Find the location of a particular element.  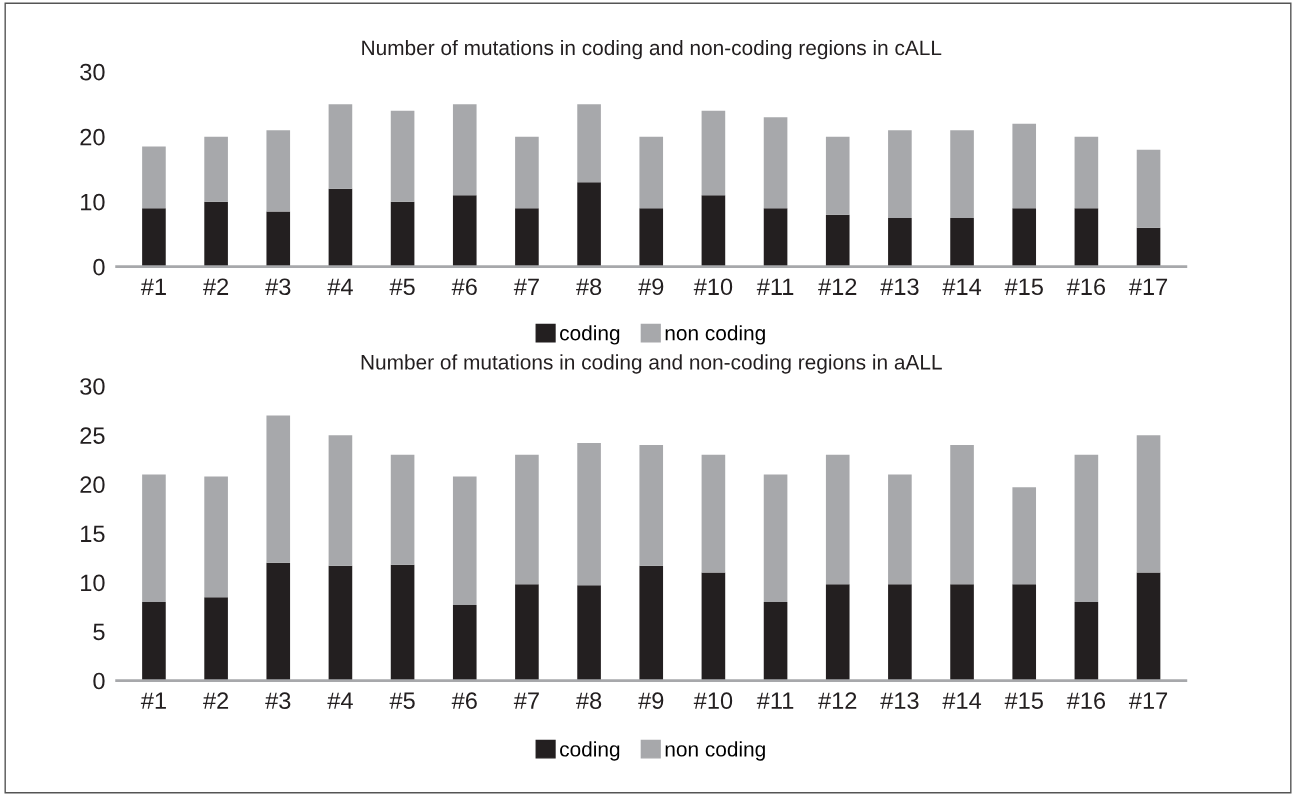

y-tick-label: 25 is located at coordinates (92, 435).